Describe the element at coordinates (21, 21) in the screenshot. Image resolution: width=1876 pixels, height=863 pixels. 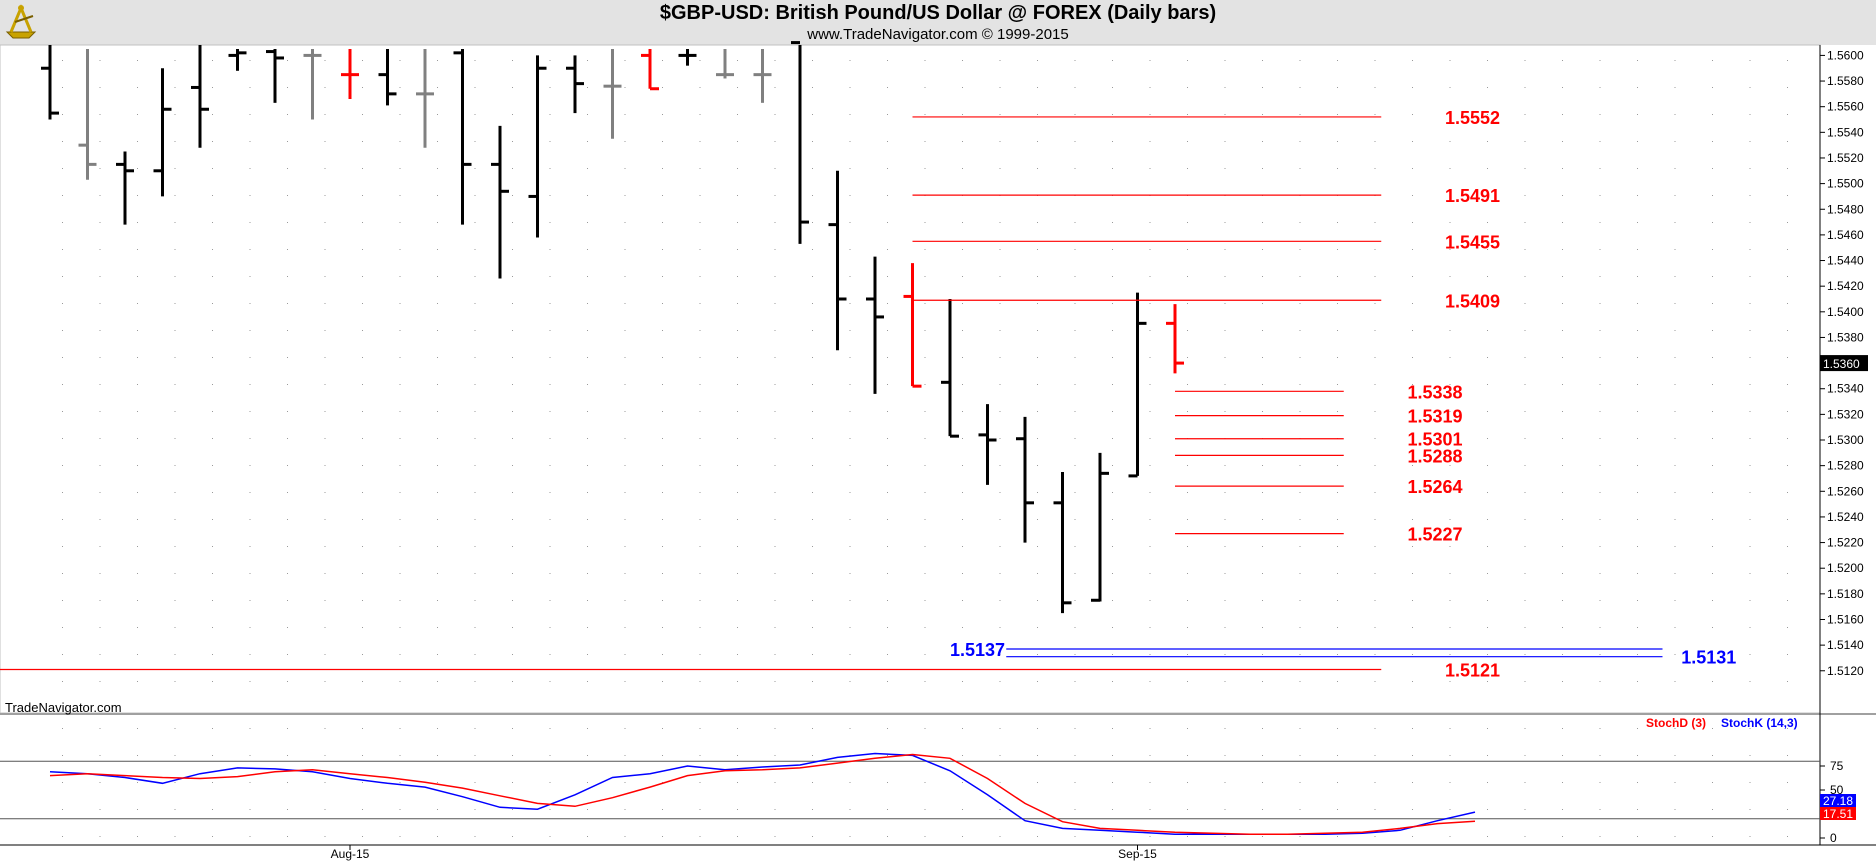
I see `sextant-logo-icon` at that location.